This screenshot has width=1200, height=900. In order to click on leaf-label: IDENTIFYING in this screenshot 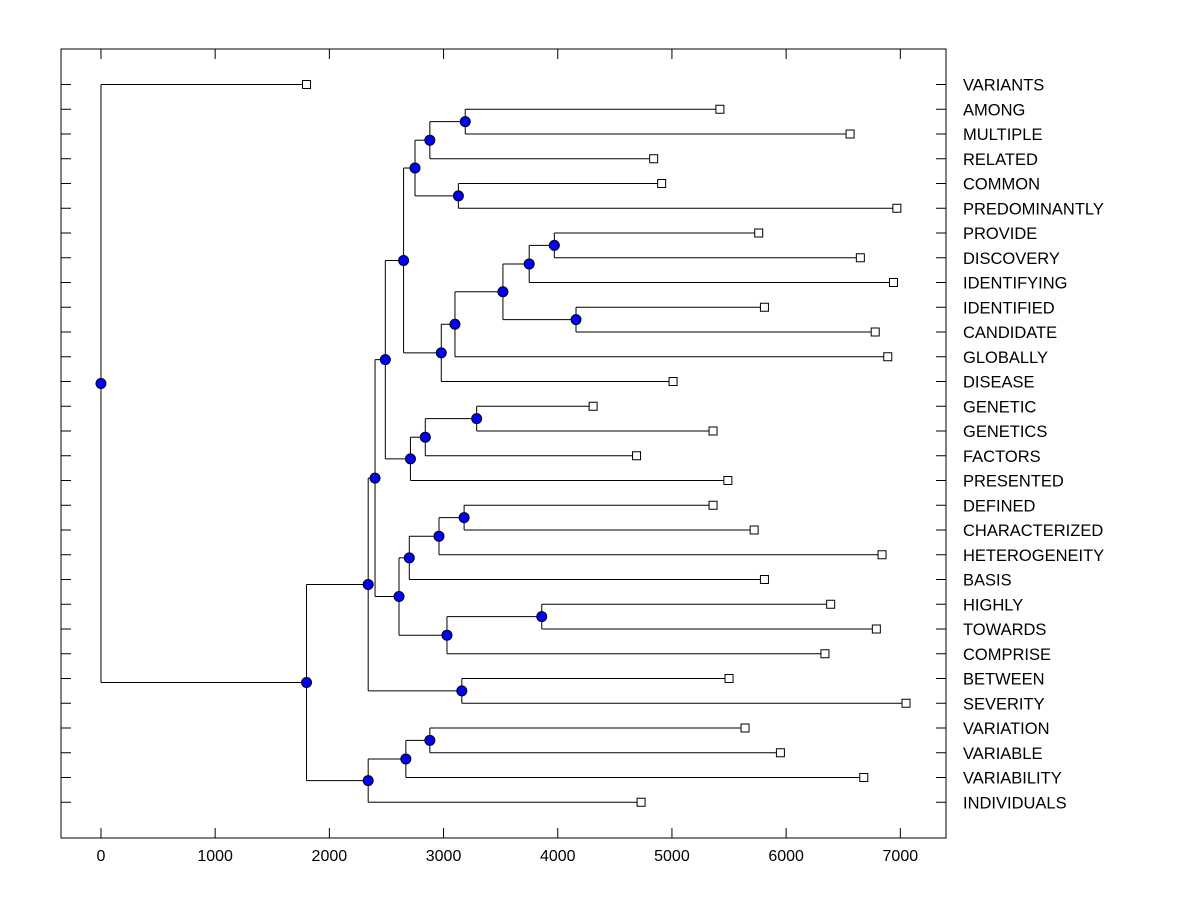, I will do `click(1015, 284)`.